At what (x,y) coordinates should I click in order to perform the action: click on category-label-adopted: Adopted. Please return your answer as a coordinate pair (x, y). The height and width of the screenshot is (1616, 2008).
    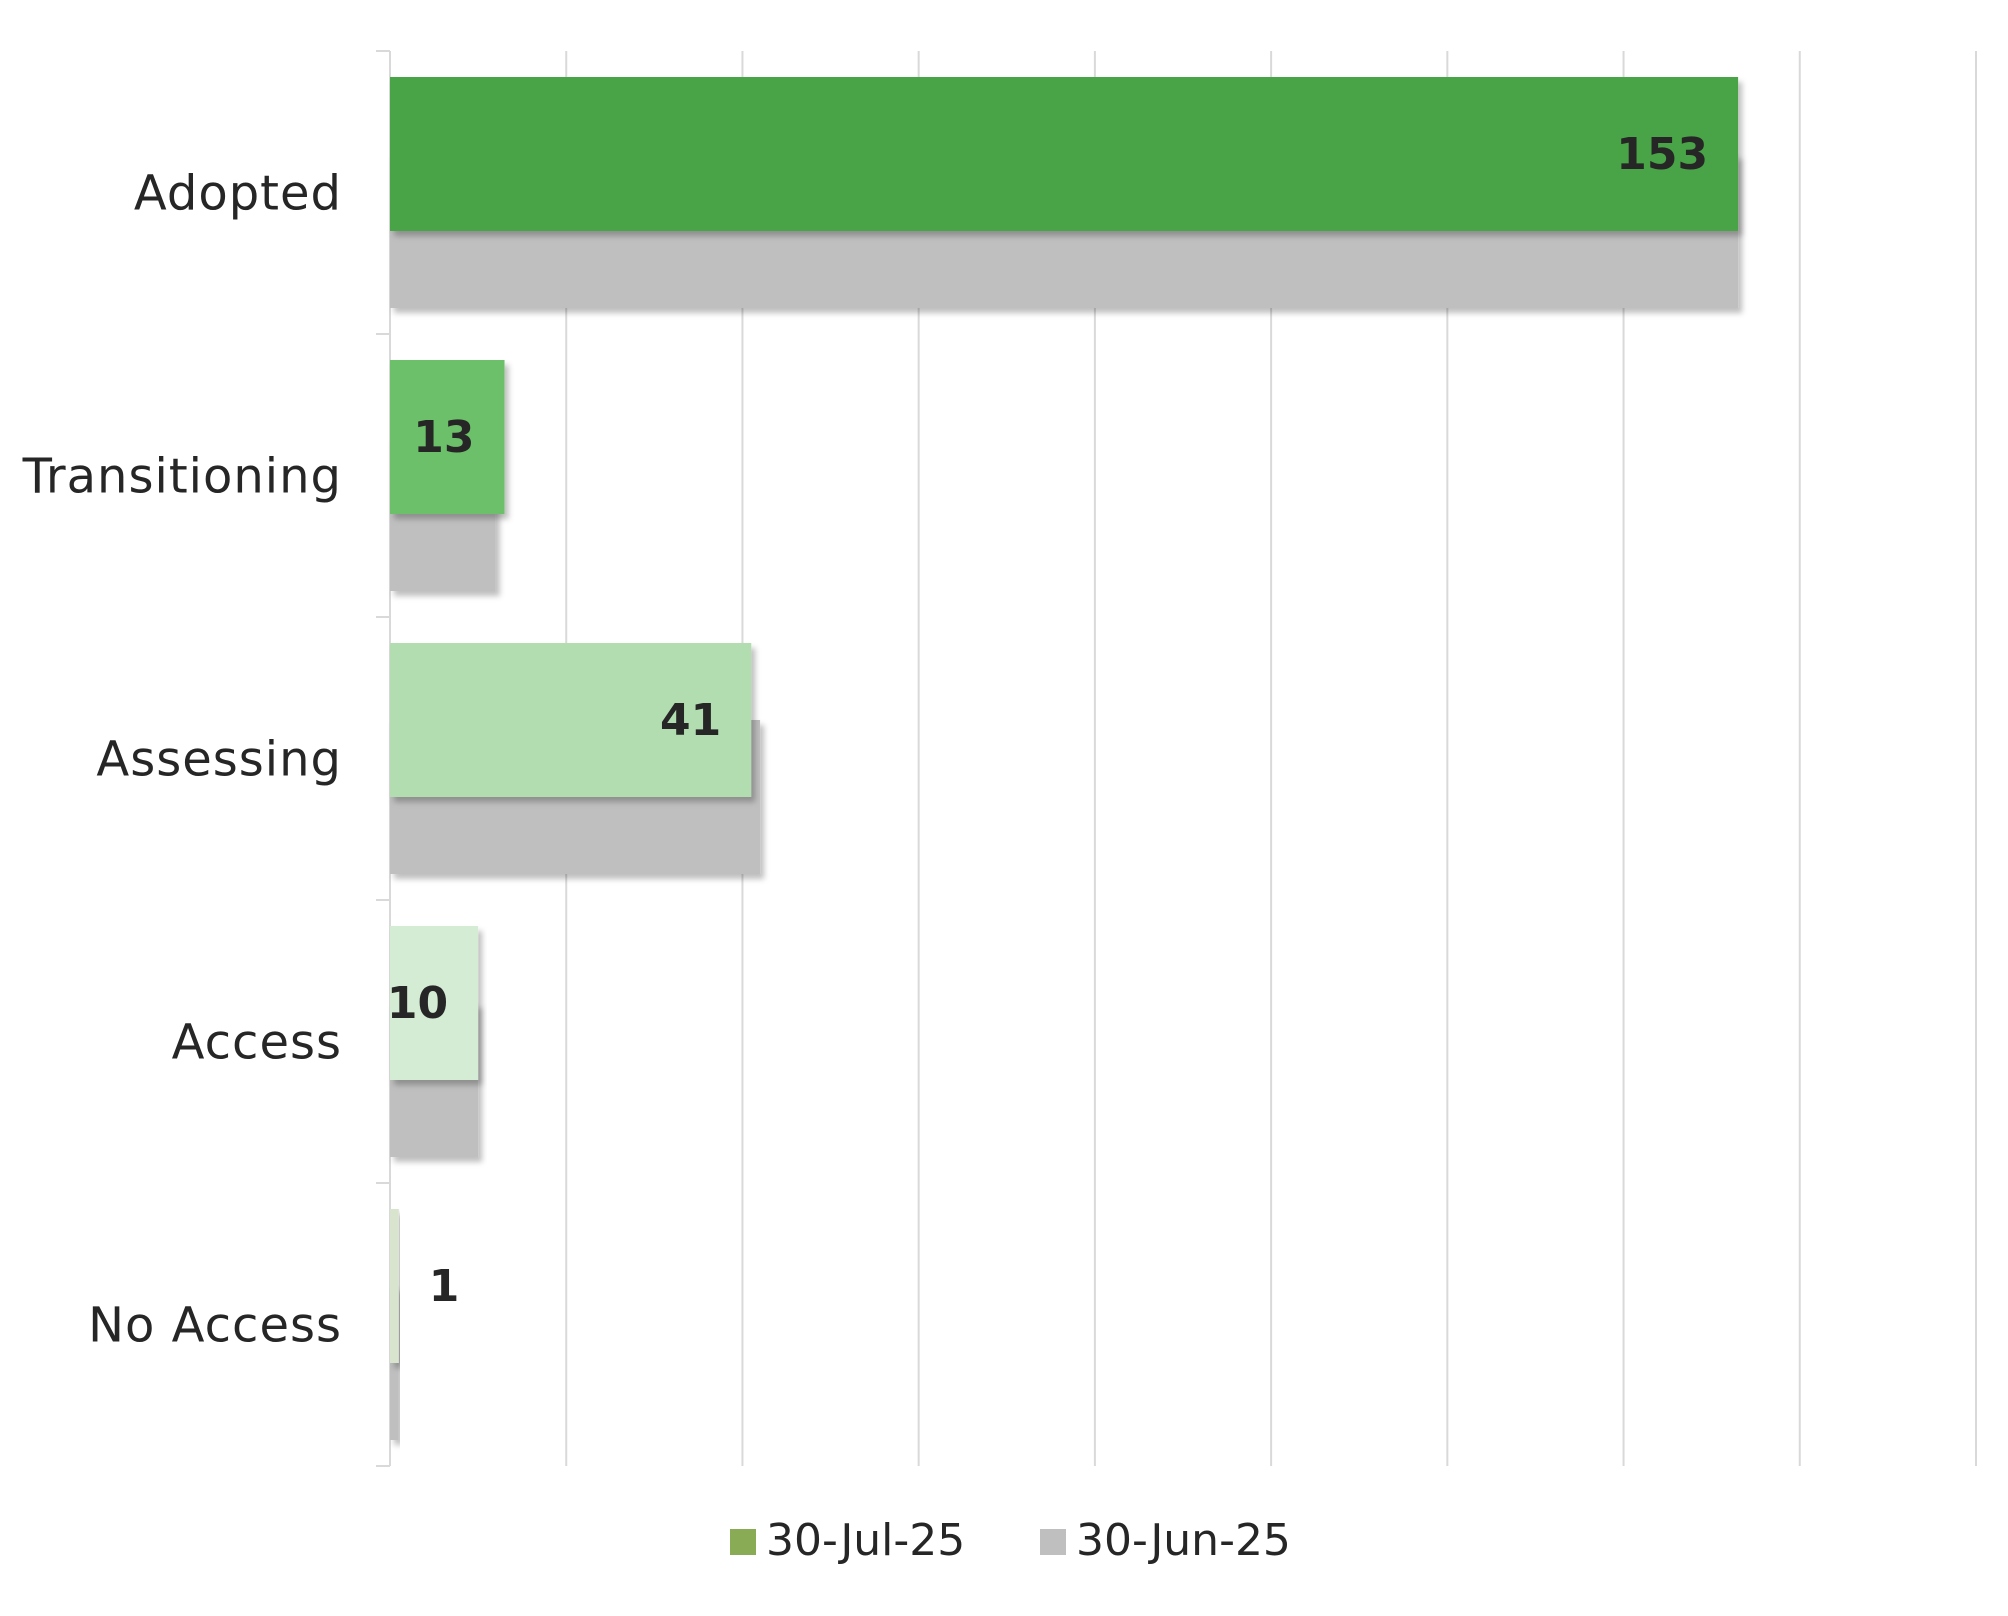
    Looking at the image, I should click on (238, 194).